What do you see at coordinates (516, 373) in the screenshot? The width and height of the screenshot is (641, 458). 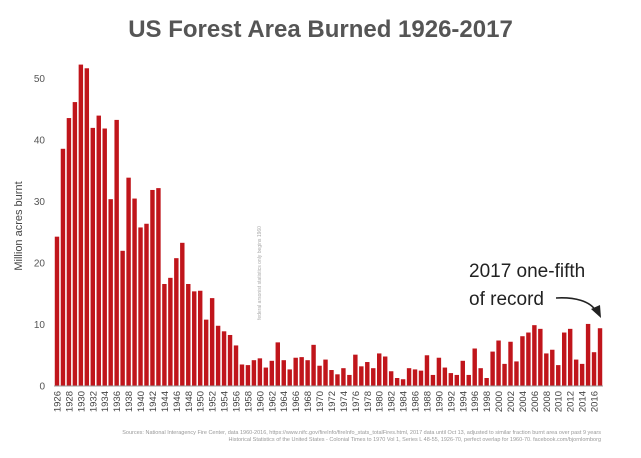 I see `bar-2003` at bounding box center [516, 373].